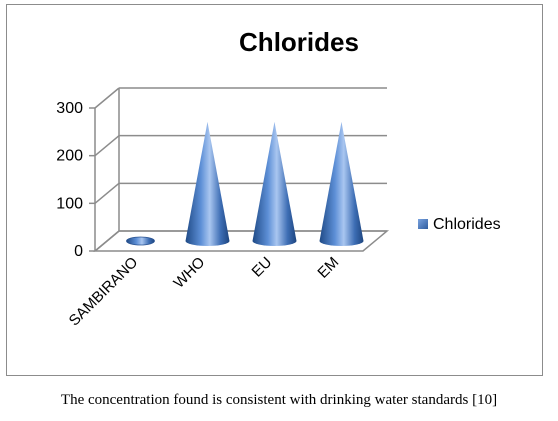  What do you see at coordinates (69, 108) in the screenshot?
I see `y-tick-label: 300` at bounding box center [69, 108].